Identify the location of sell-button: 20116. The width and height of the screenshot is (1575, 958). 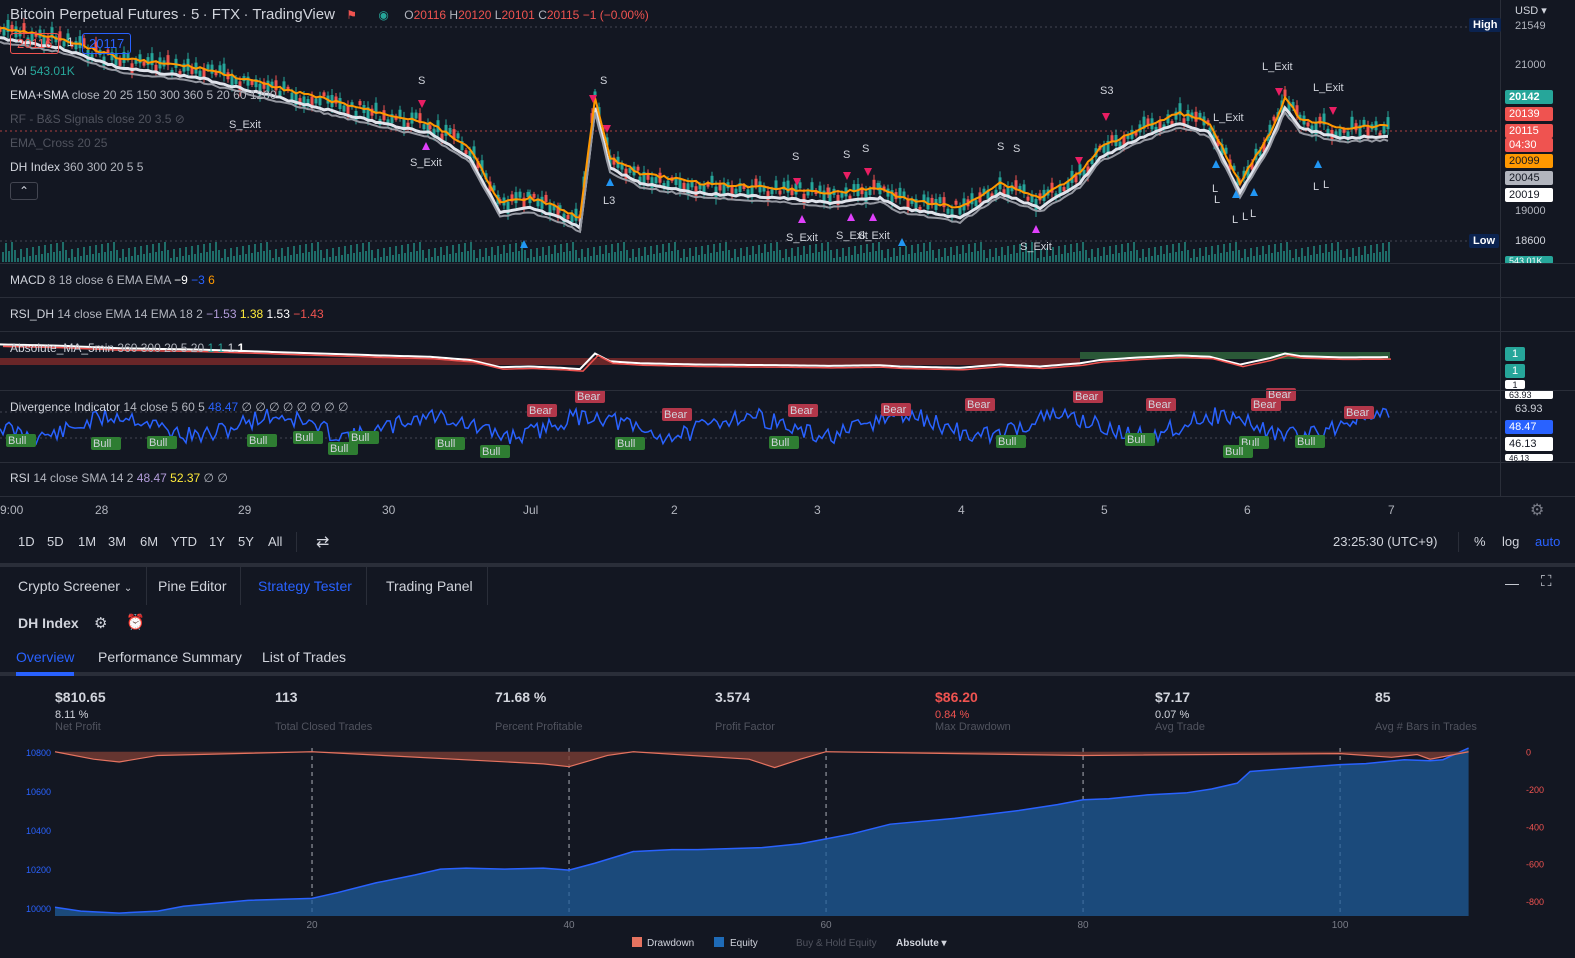
(35, 43).